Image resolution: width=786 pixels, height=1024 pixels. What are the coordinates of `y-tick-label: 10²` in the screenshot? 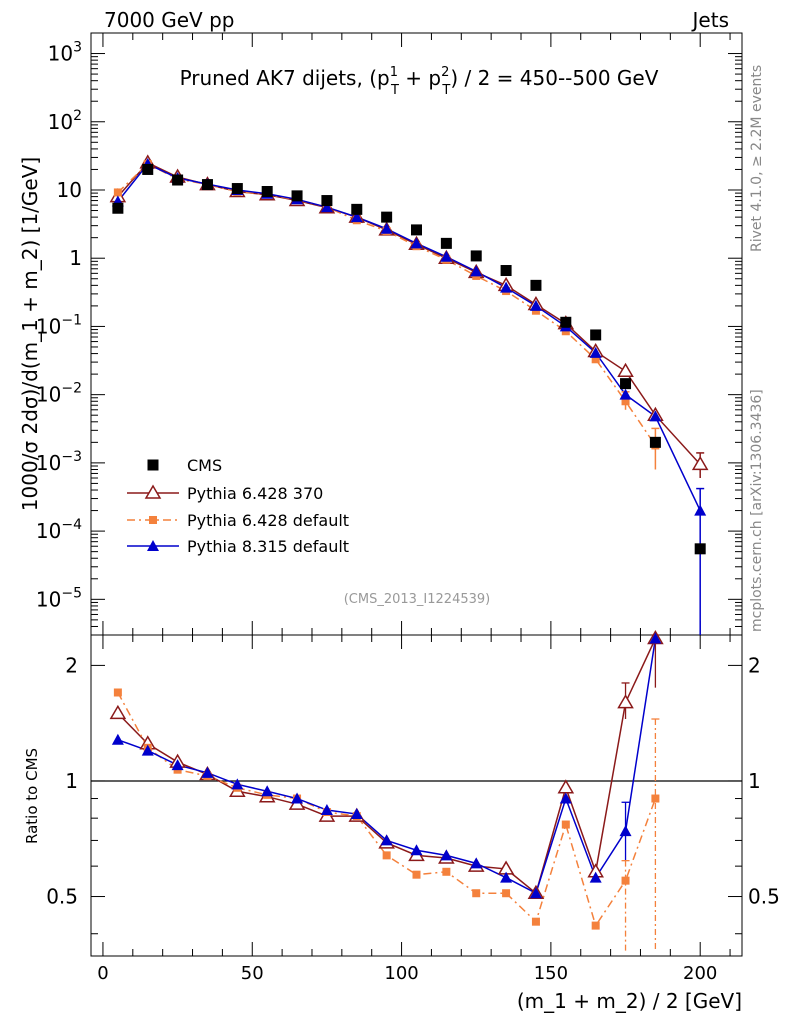 It's located at (65, 121).